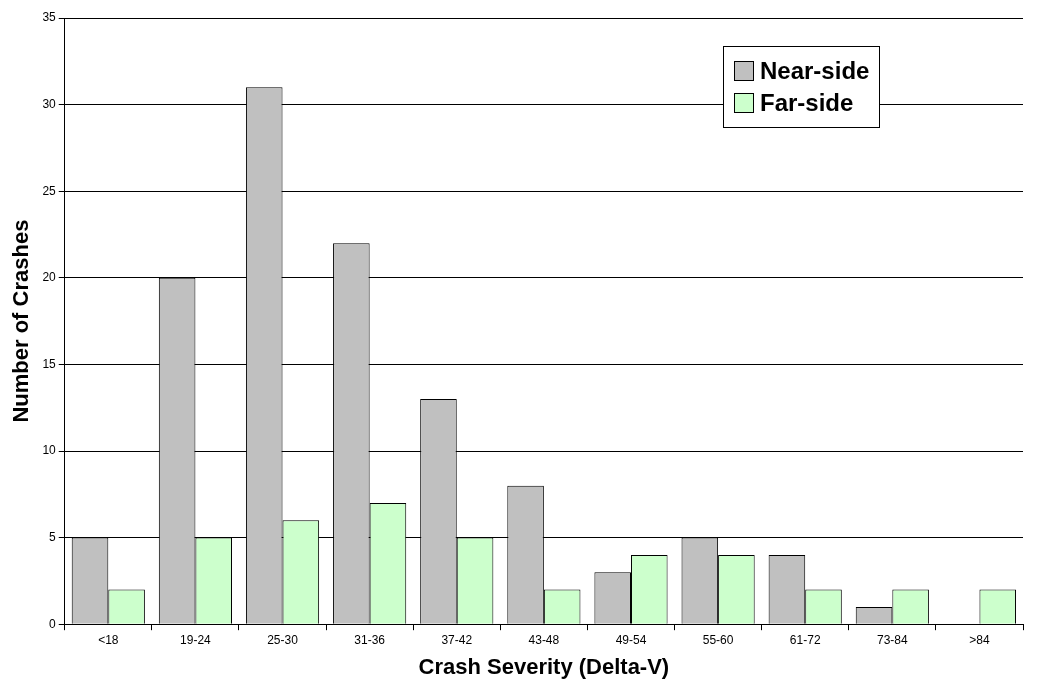 Image resolution: width=1048 pixels, height=690 pixels. Describe the element at coordinates (21, 321) in the screenshot. I see `y-axis-title: Number of Crashes` at that location.